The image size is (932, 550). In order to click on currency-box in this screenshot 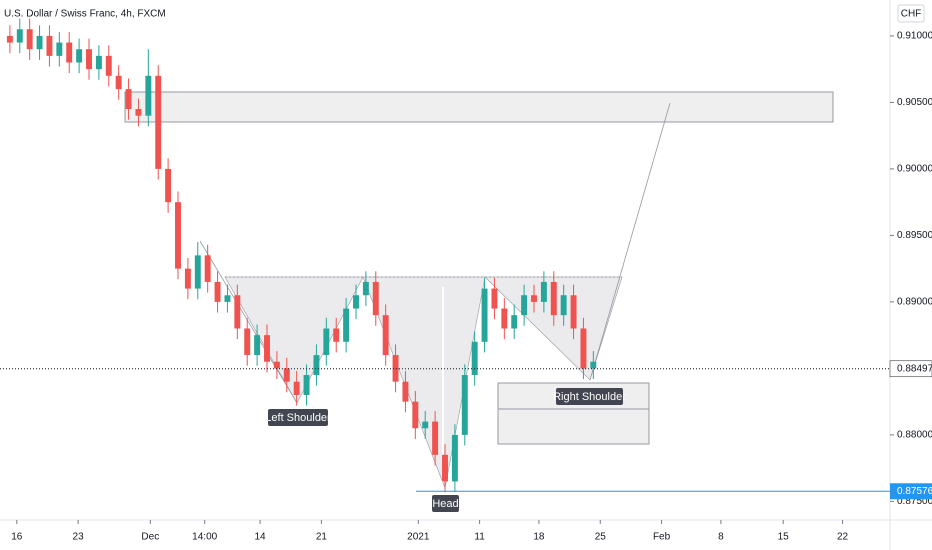, I will do `click(911, 13)`.